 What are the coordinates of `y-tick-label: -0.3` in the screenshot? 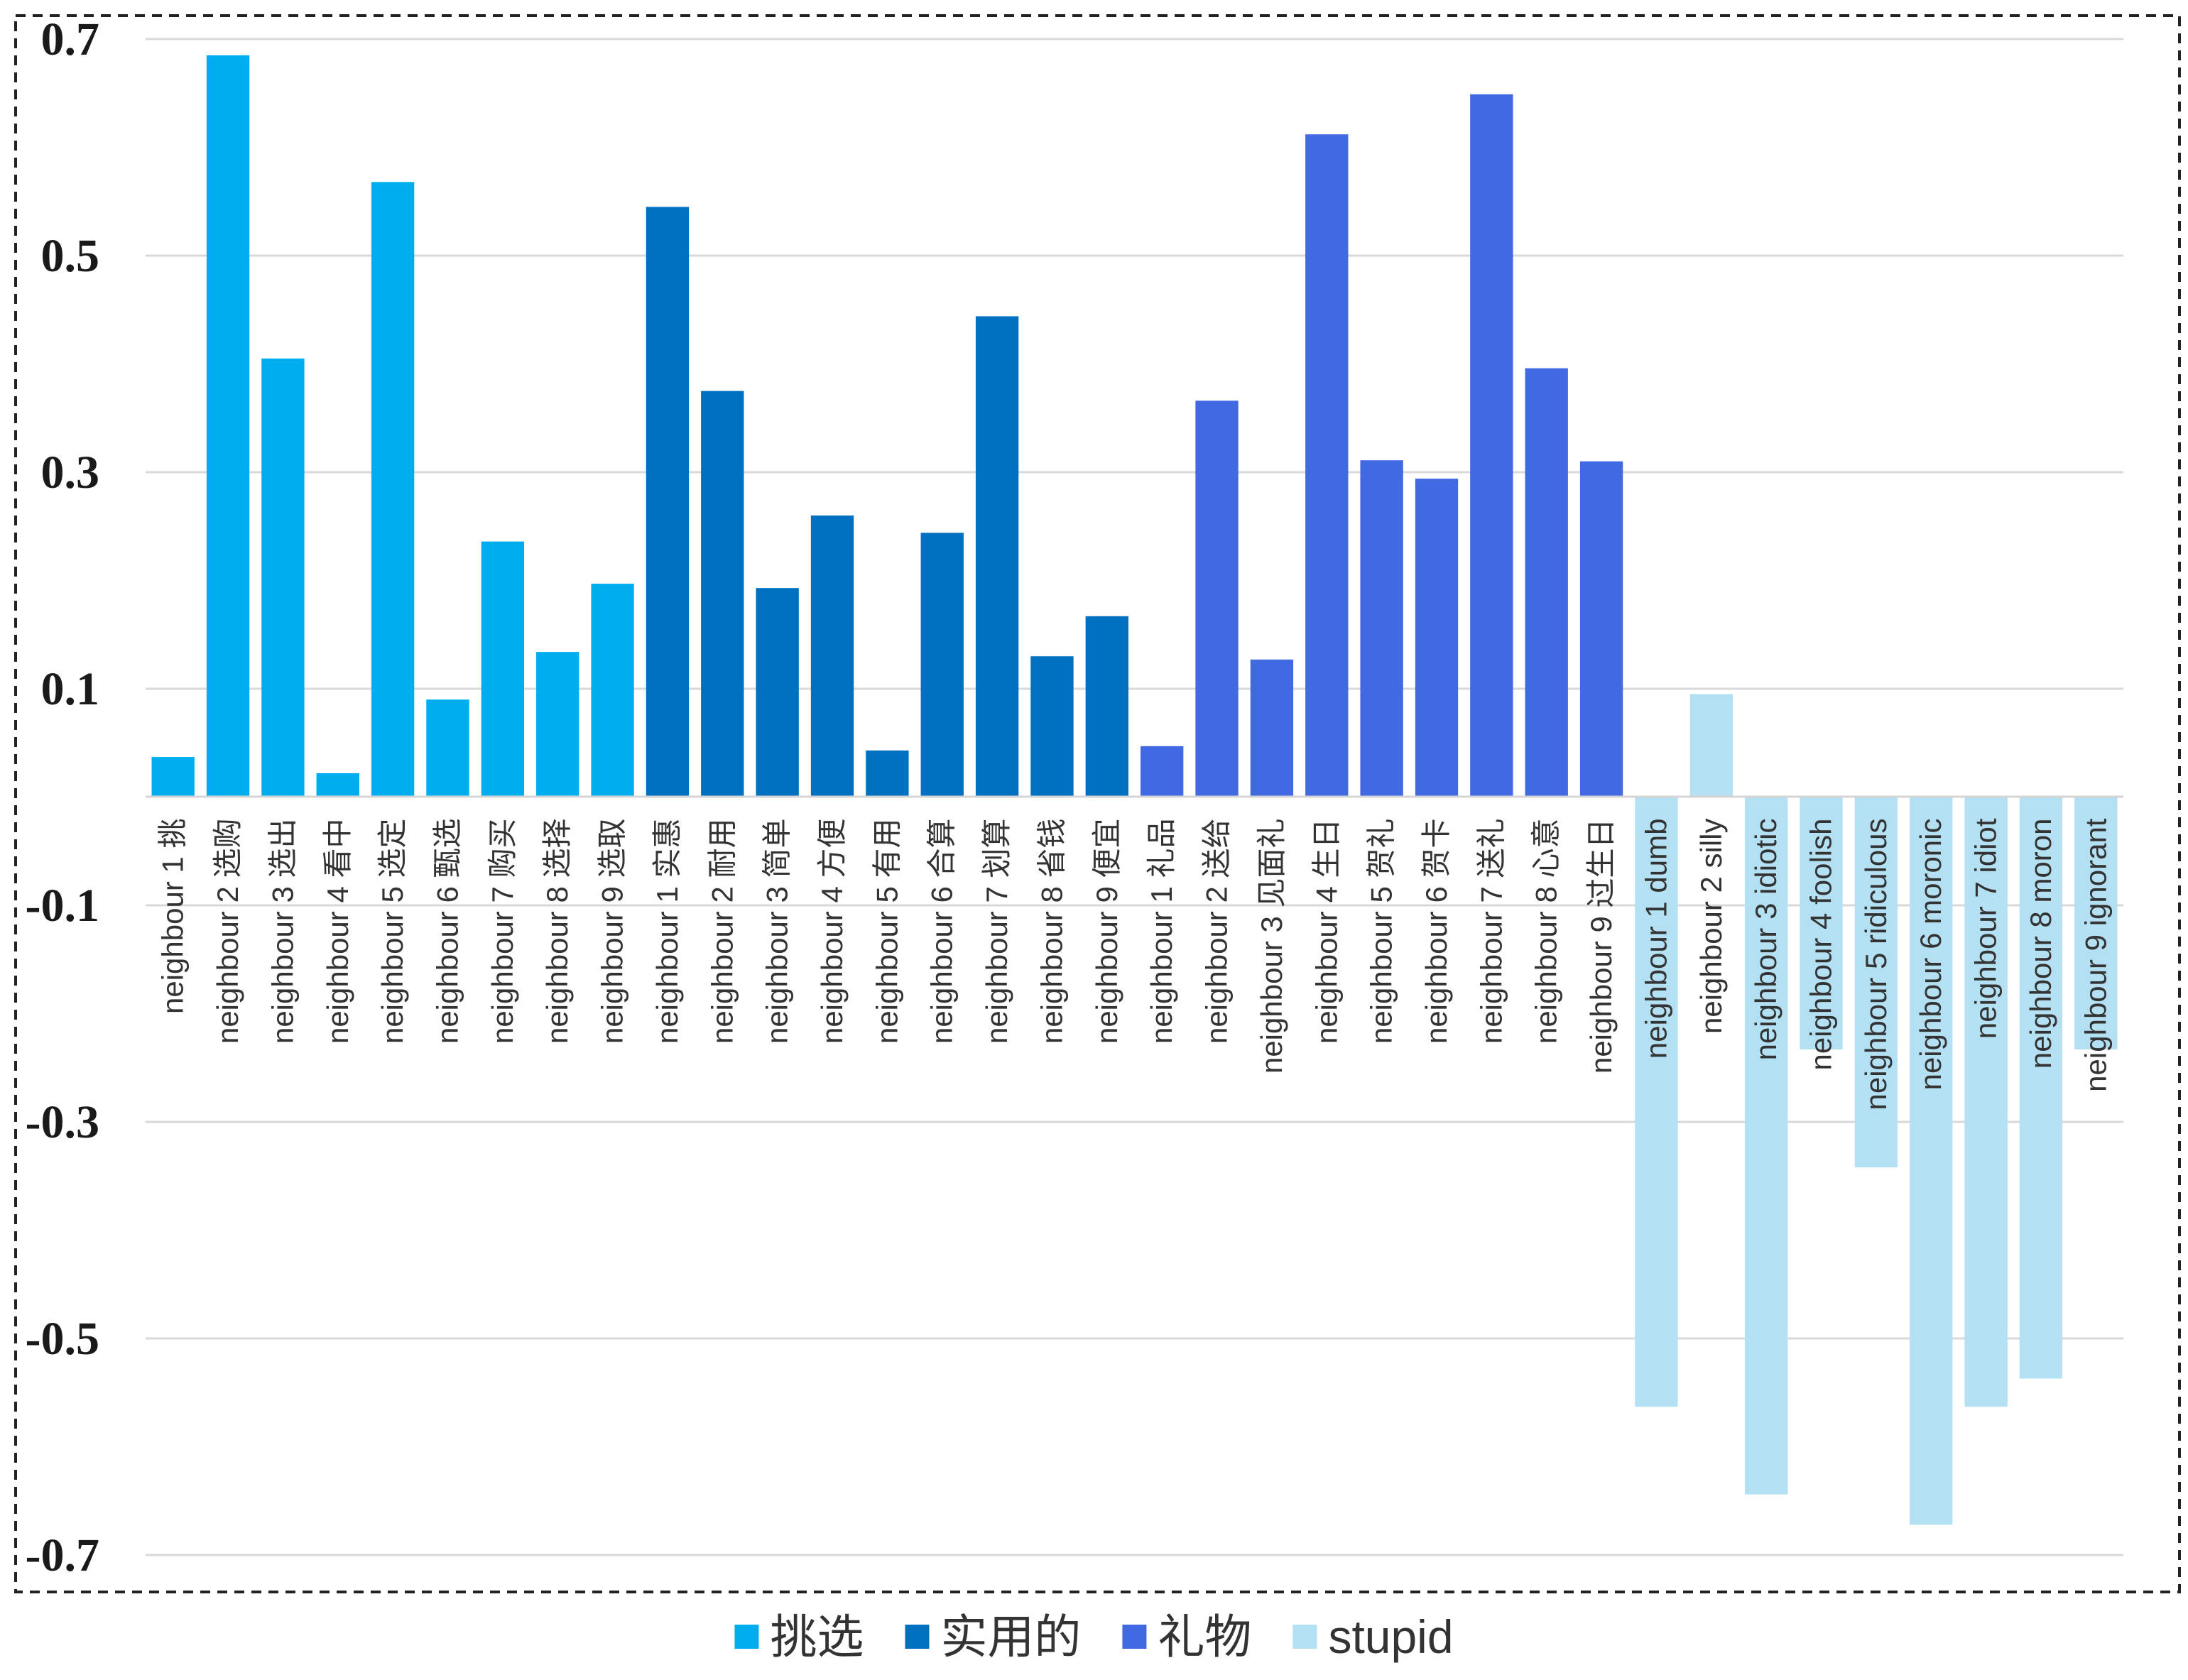 It's located at (62, 1122).